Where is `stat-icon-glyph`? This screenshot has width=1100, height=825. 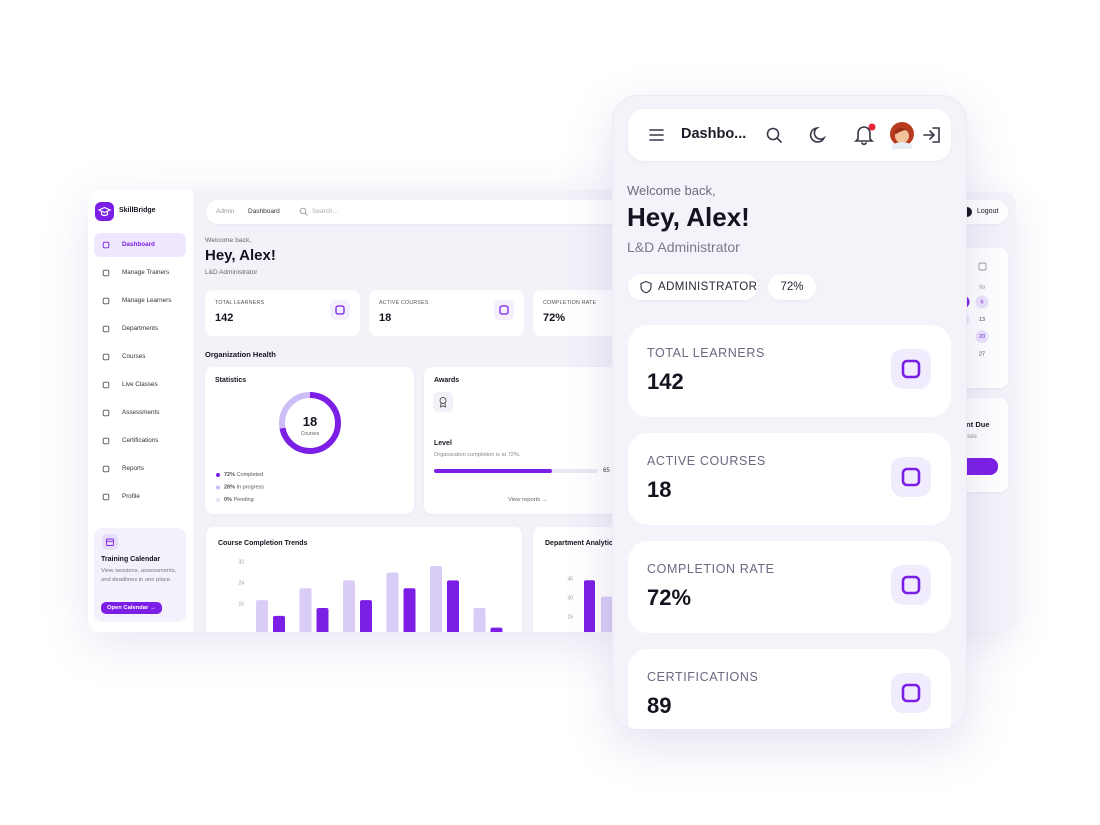
stat-icon-glyph is located at coordinates (504, 310).